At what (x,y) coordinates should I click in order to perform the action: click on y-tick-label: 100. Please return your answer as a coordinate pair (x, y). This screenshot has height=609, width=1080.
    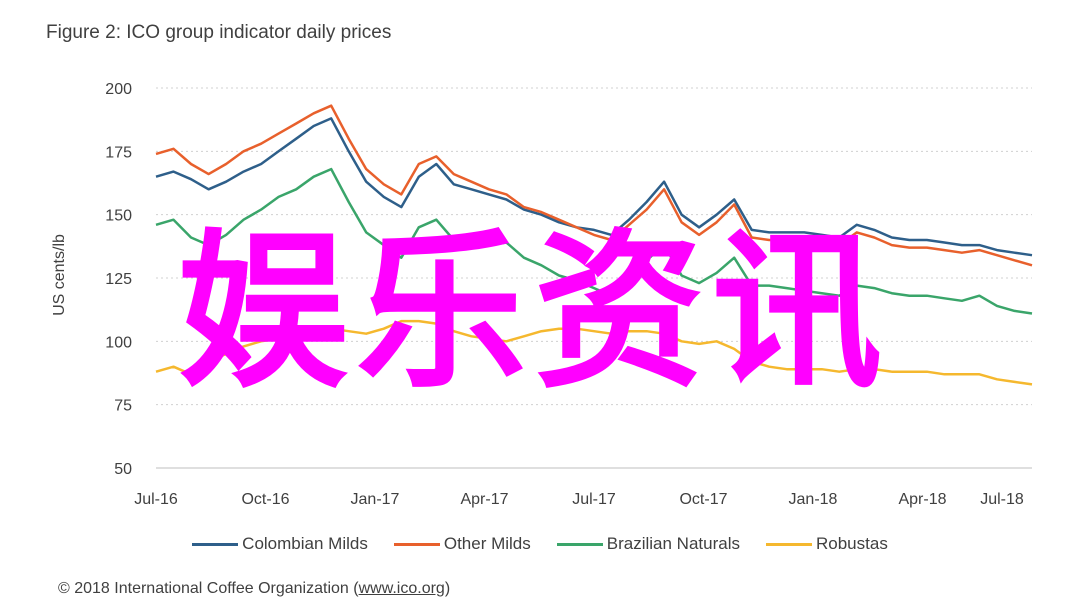
    Looking at the image, I should click on (118, 342).